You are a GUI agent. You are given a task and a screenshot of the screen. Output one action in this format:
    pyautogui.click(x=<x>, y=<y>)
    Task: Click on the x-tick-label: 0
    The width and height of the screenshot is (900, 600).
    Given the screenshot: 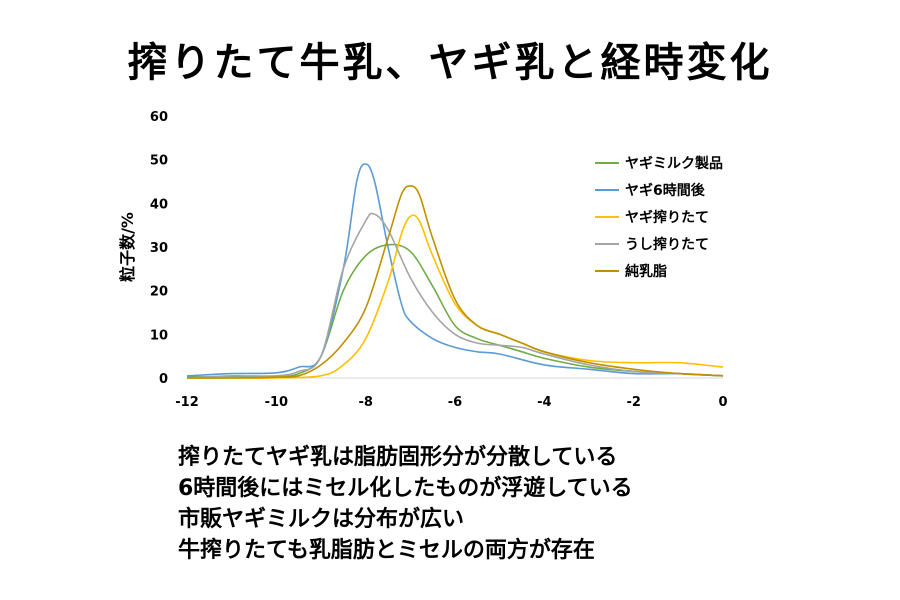 What is the action you would take?
    pyautogui.click(x=722, y=402)
    